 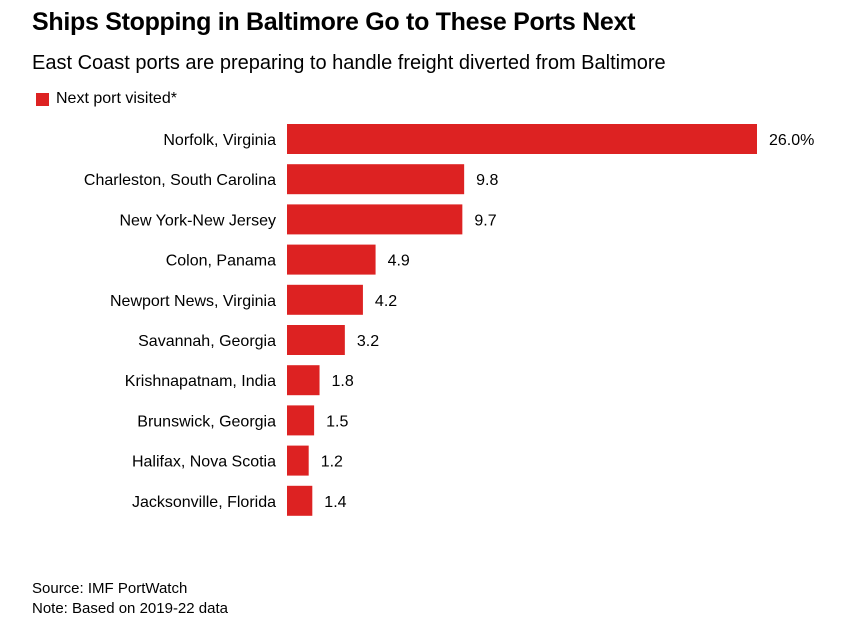 I want to click on category-label: Norfolk, Virginia, so click(x=219, y=140).